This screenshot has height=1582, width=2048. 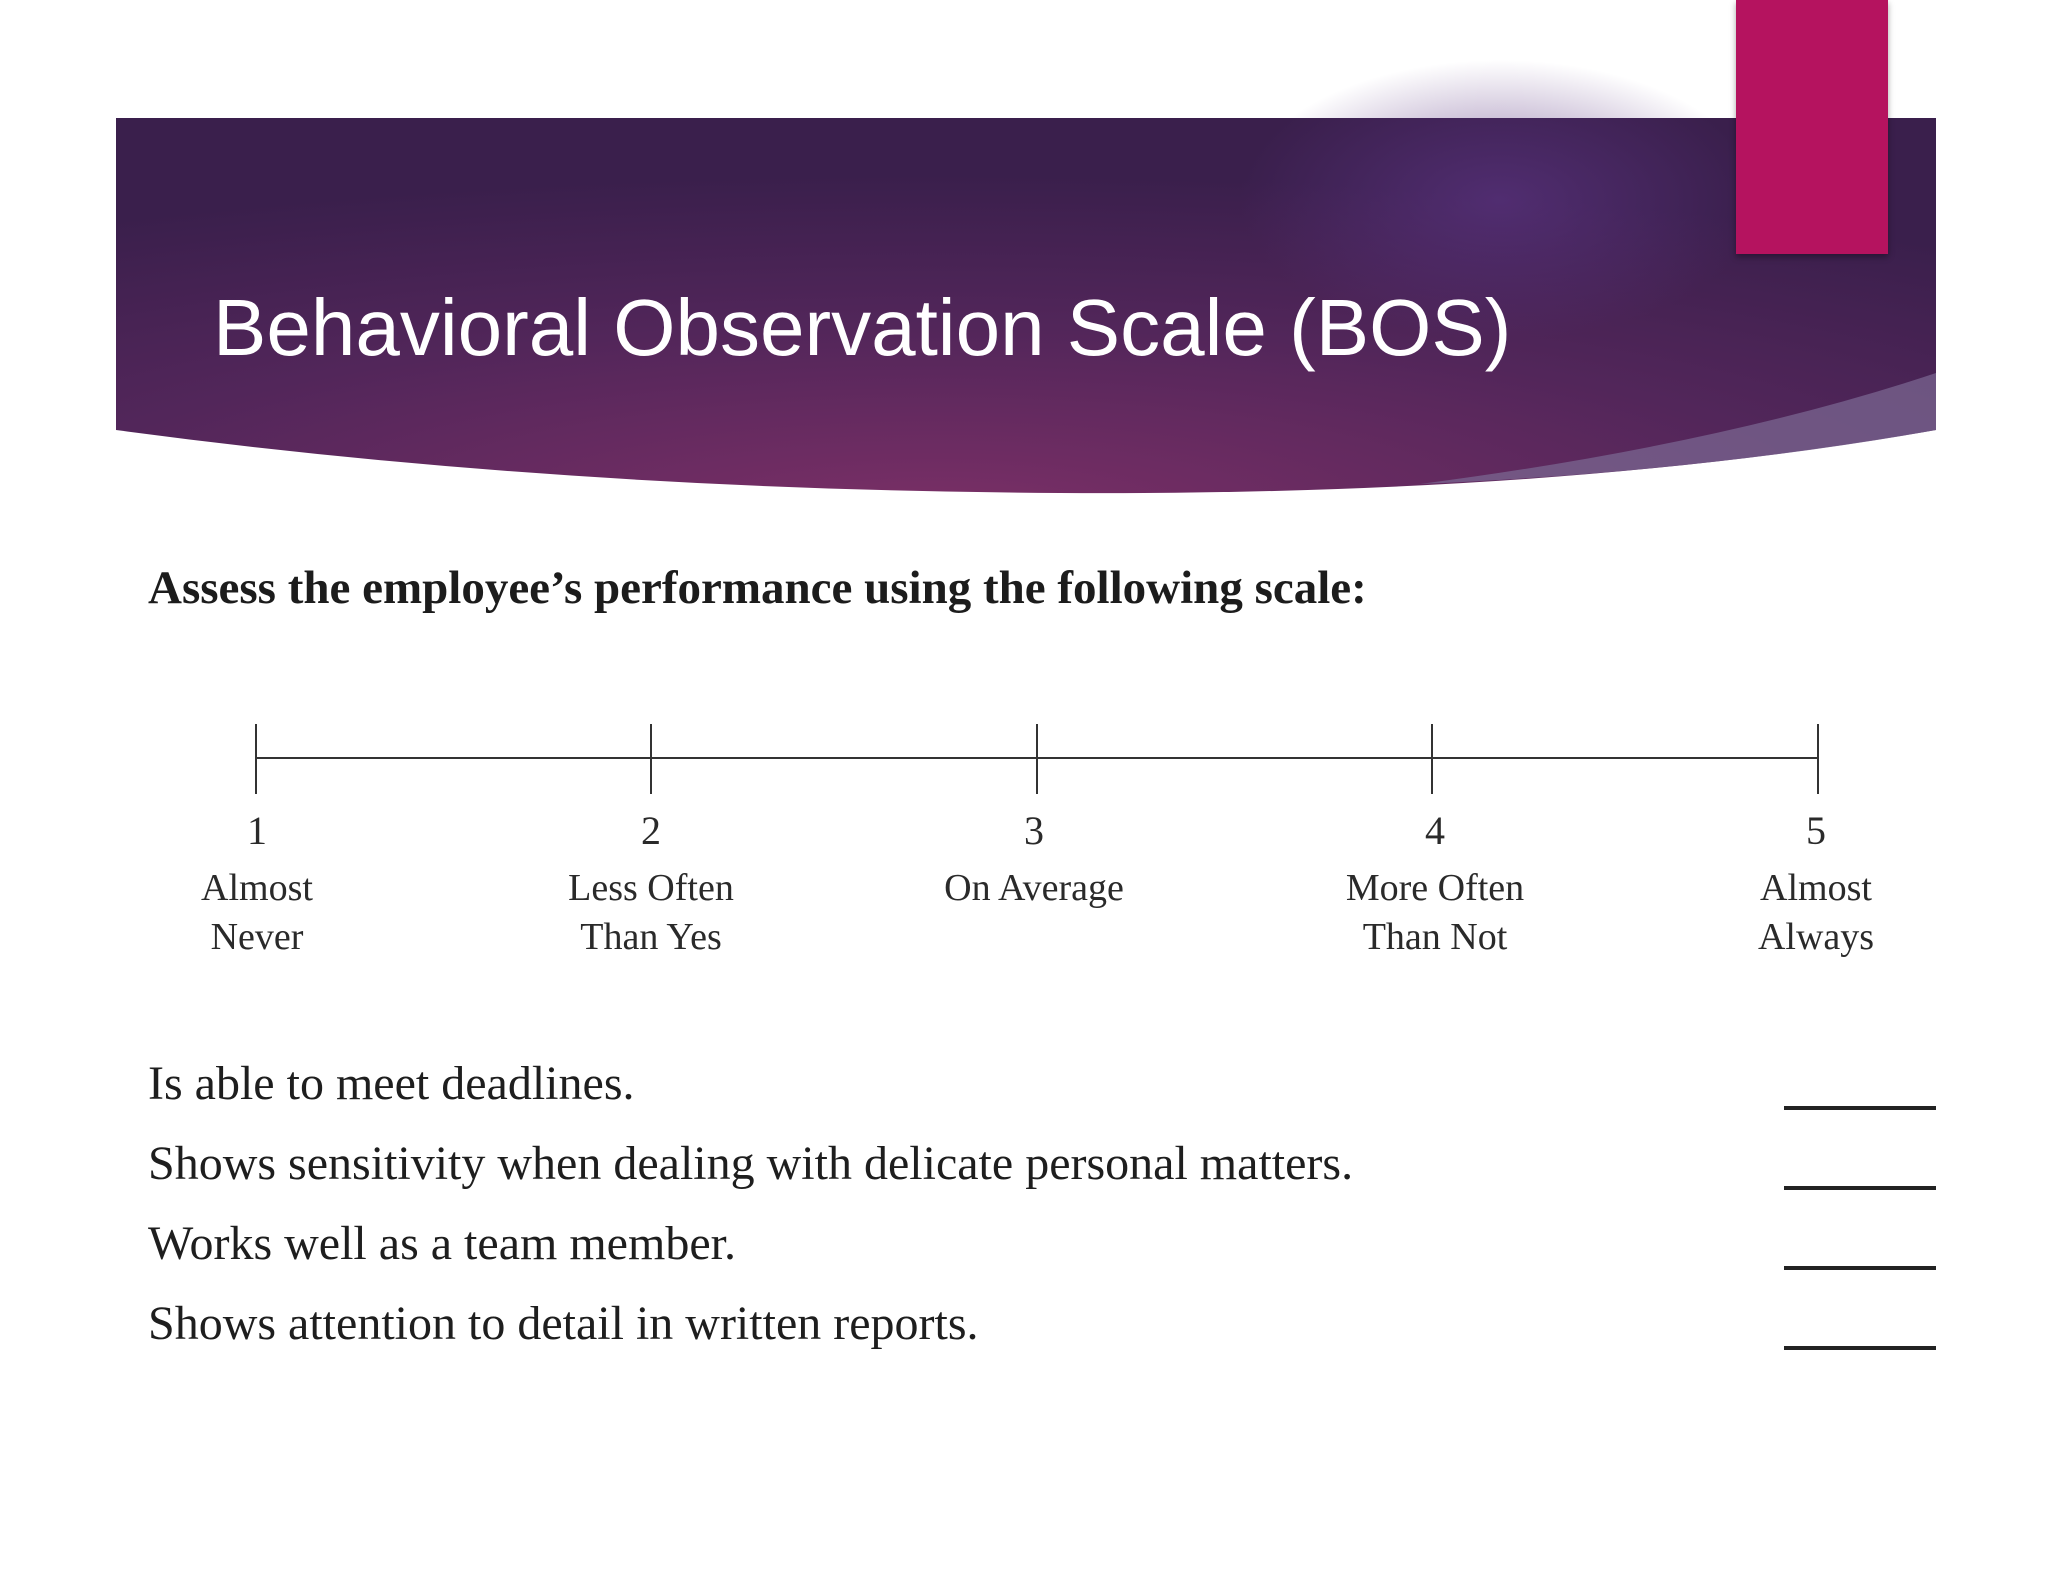 I want to click on accent-tab, so click(x=1812, y=127).